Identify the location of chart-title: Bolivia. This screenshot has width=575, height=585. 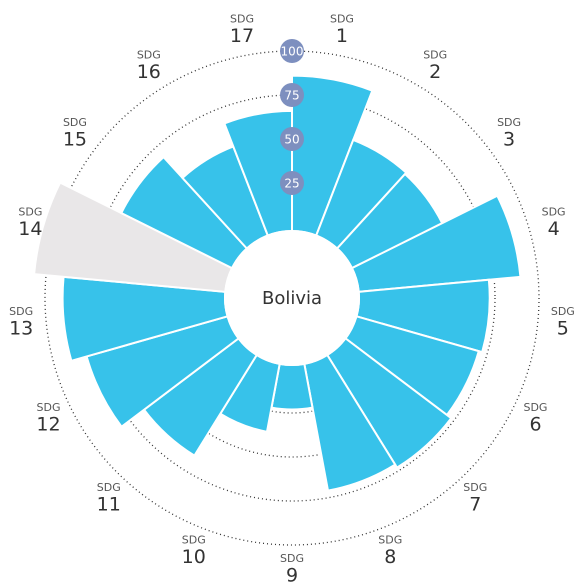
(292, 298).